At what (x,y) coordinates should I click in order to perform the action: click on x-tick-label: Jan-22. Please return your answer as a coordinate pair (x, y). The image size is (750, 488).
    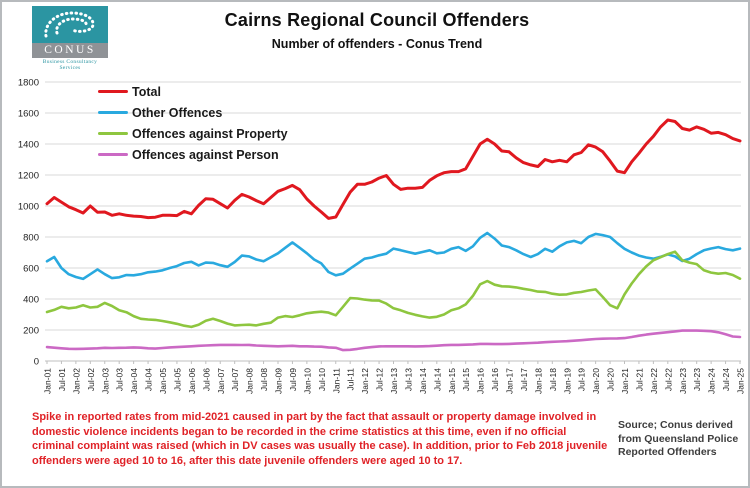
    Looking at the image, I should click on (654, 381).